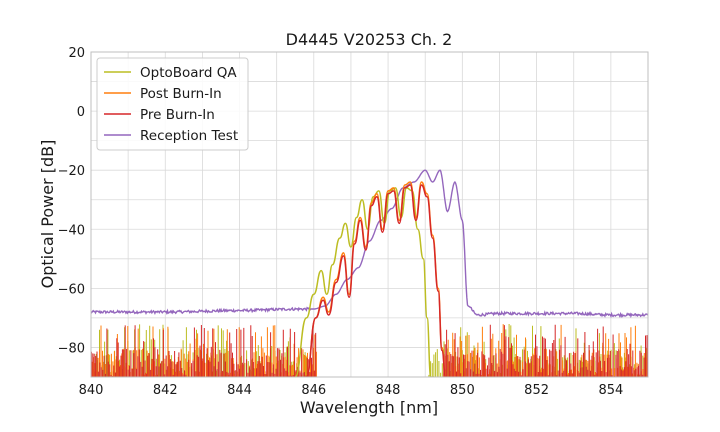  Describe the element at coordinates (313, 390) in the screenshot. I see `x-tick-label: 846` at that location.